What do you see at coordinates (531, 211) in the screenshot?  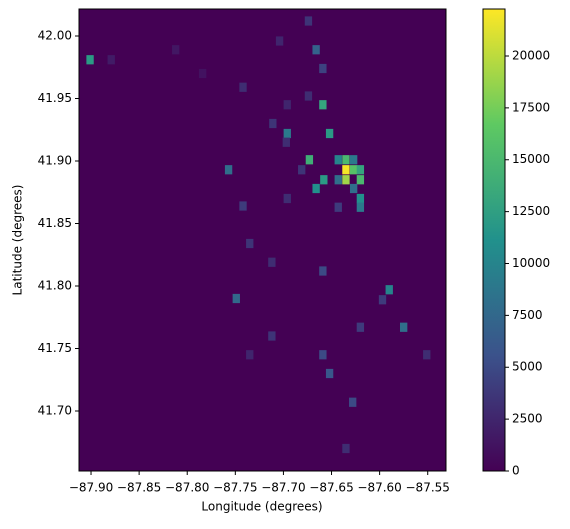 I see `colorbar-tick-label: 12500` at bounding box center [531, 211].